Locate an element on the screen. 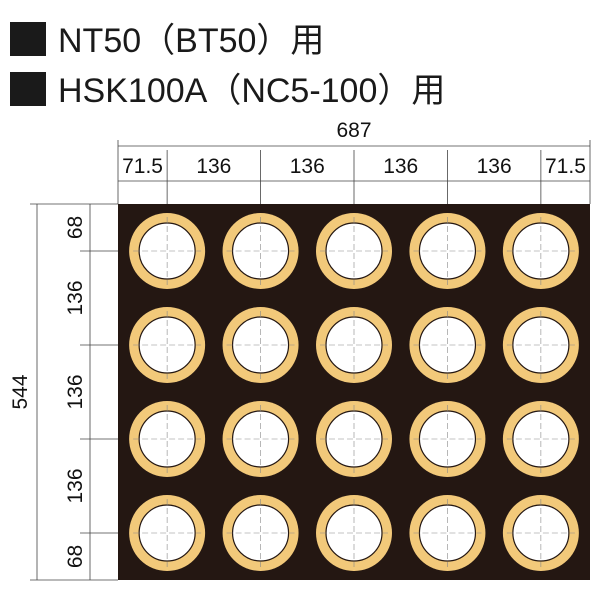 The height and width of the screenshot is (600, 600). dim-label: 687 is located at coordinates (353, 130).